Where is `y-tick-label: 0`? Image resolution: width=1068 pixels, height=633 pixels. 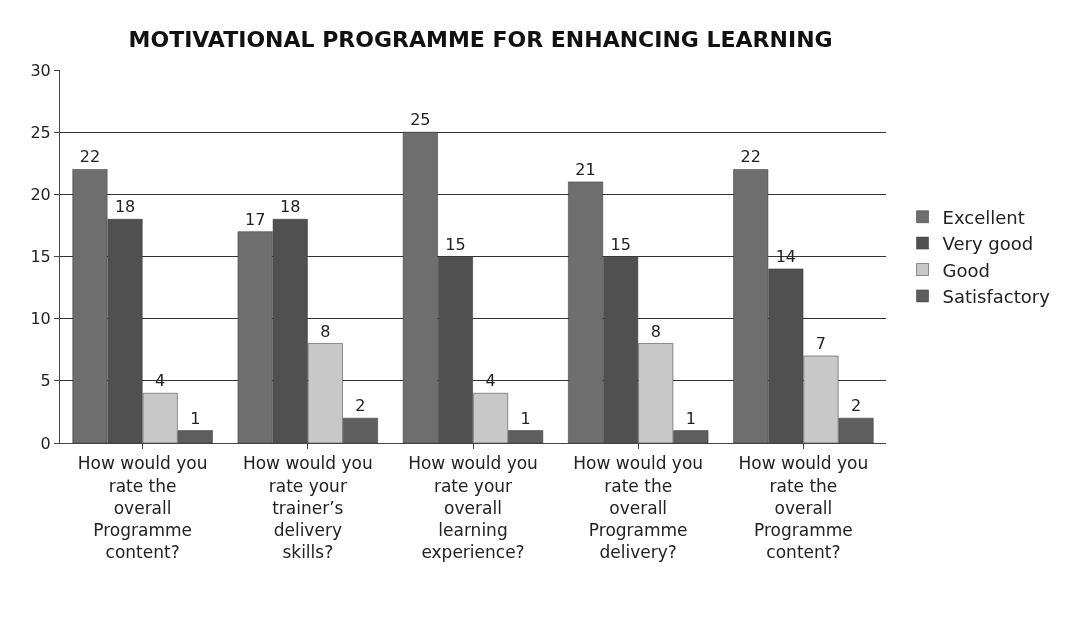
y-tick-label: 0 is located at coordinates (45, 443).